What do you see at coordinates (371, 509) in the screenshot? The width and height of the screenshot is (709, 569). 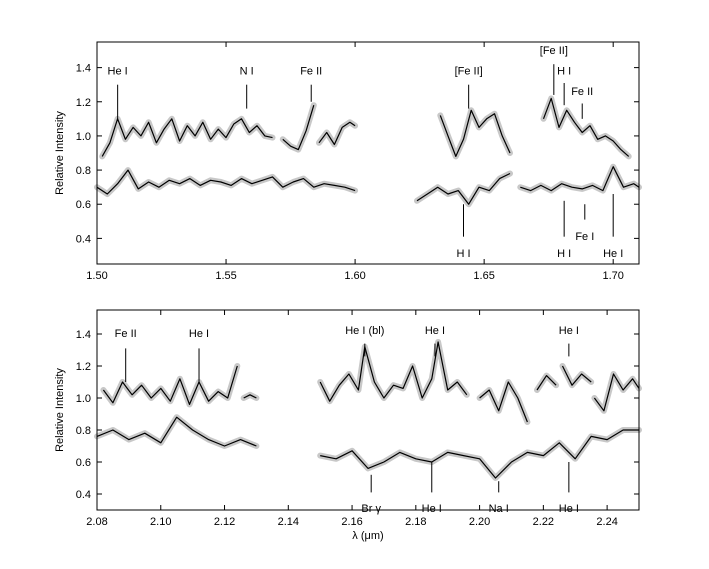 I see `line-label: Br γ` at bounding box center [371, 509].